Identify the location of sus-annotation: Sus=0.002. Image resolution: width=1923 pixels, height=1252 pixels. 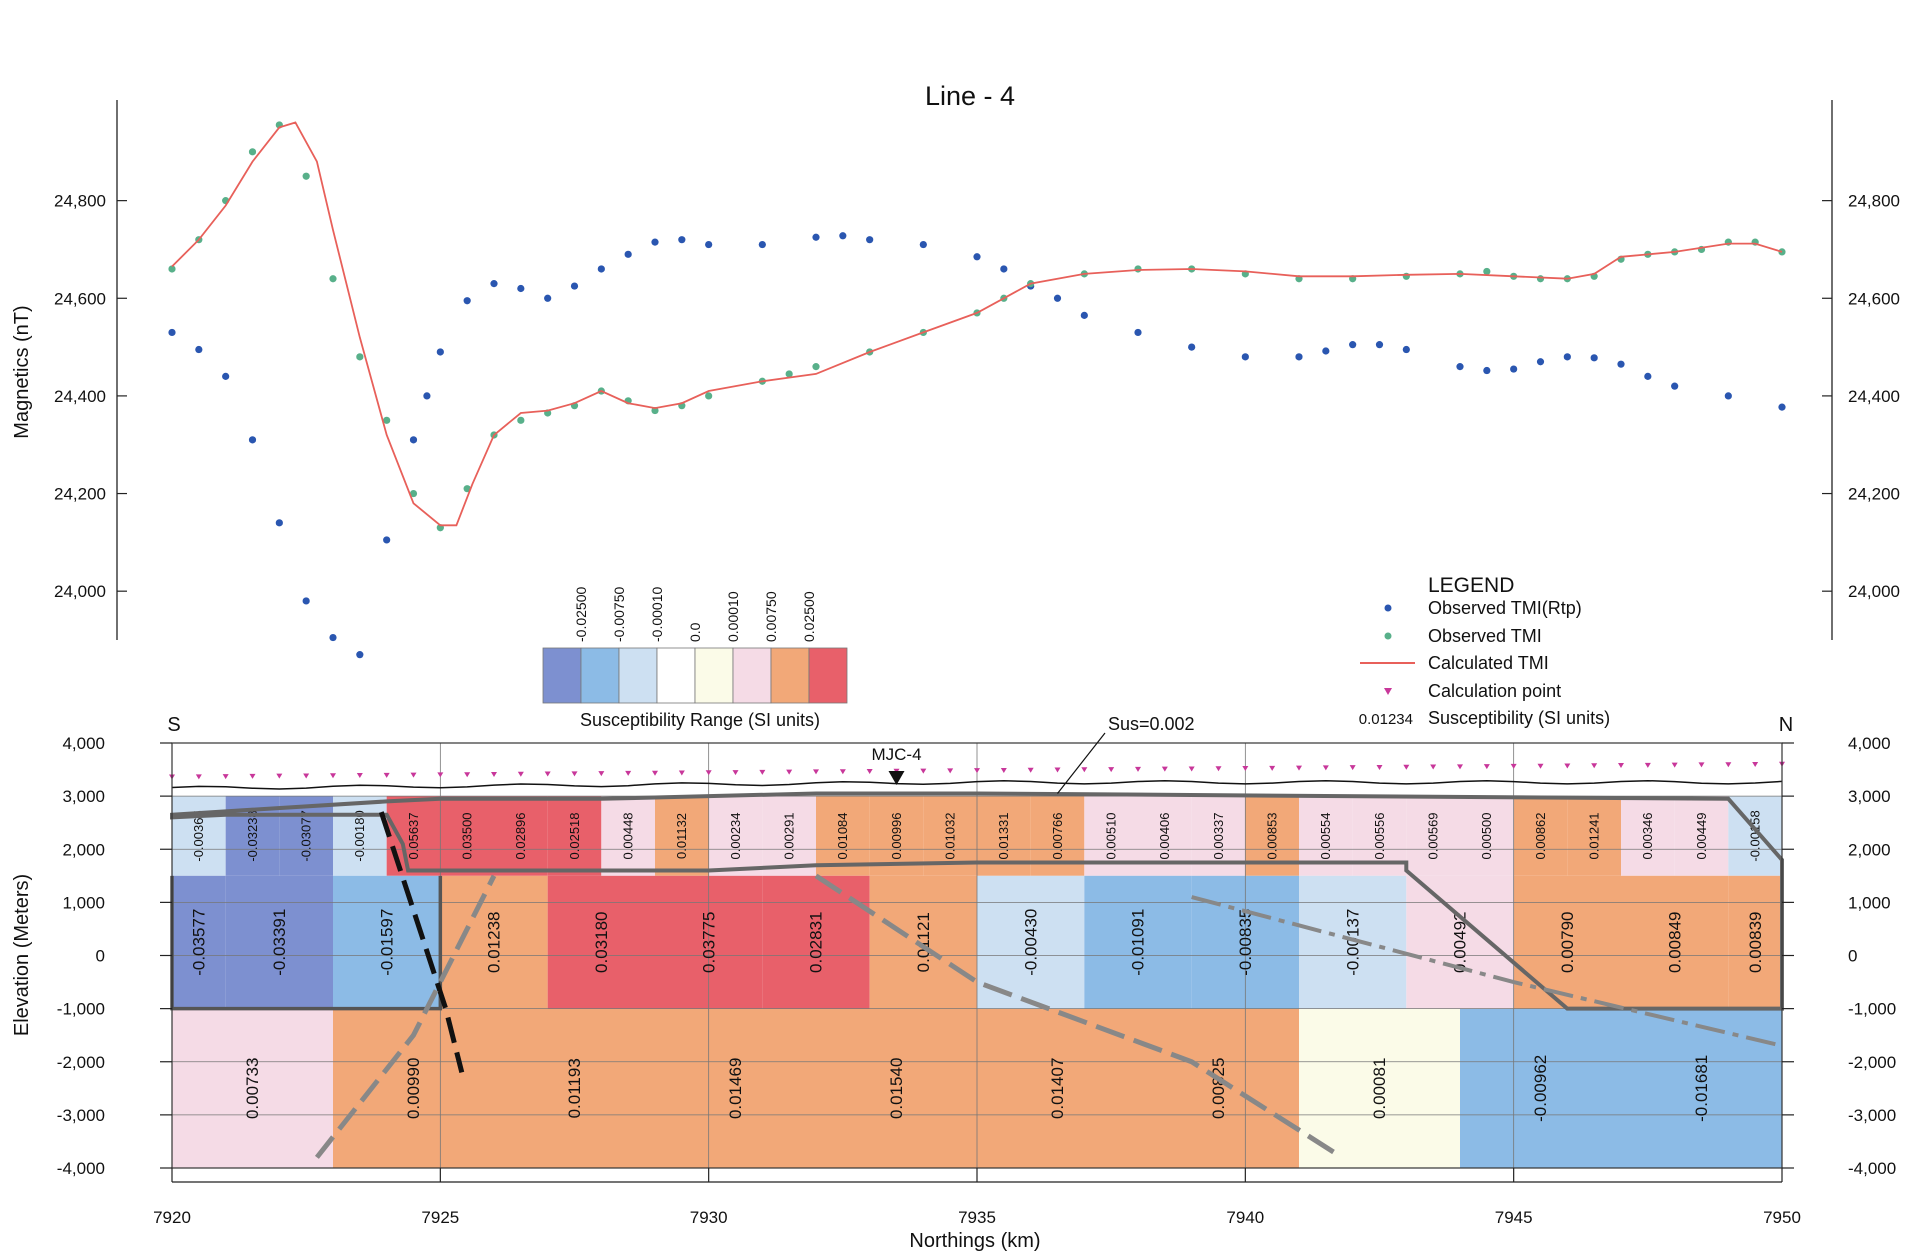
(1151, 724).